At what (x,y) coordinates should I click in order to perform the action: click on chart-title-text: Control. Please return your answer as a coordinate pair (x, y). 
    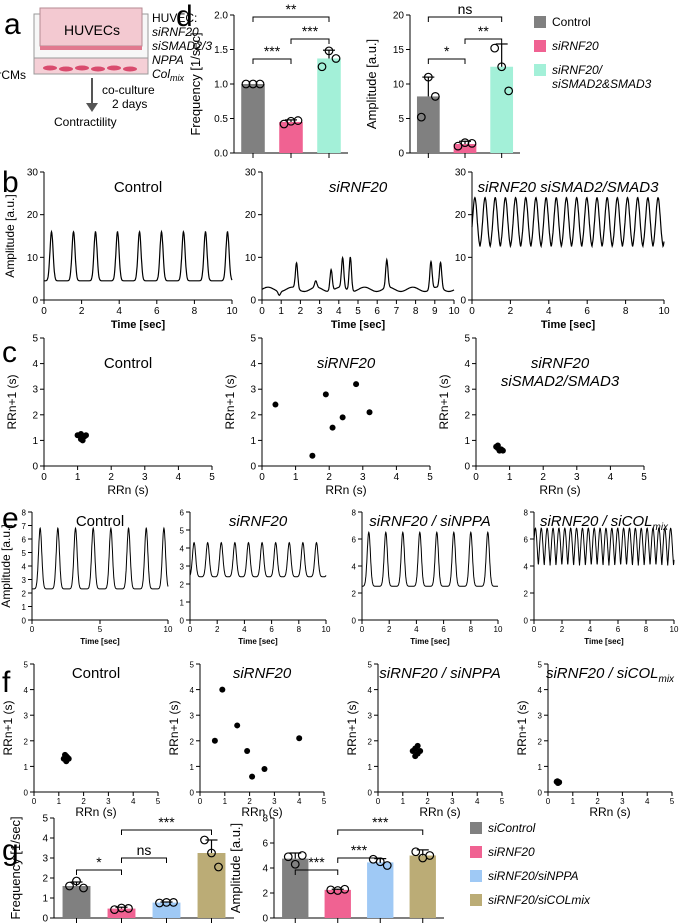
    Looking at the image, I should click on (128, 363).